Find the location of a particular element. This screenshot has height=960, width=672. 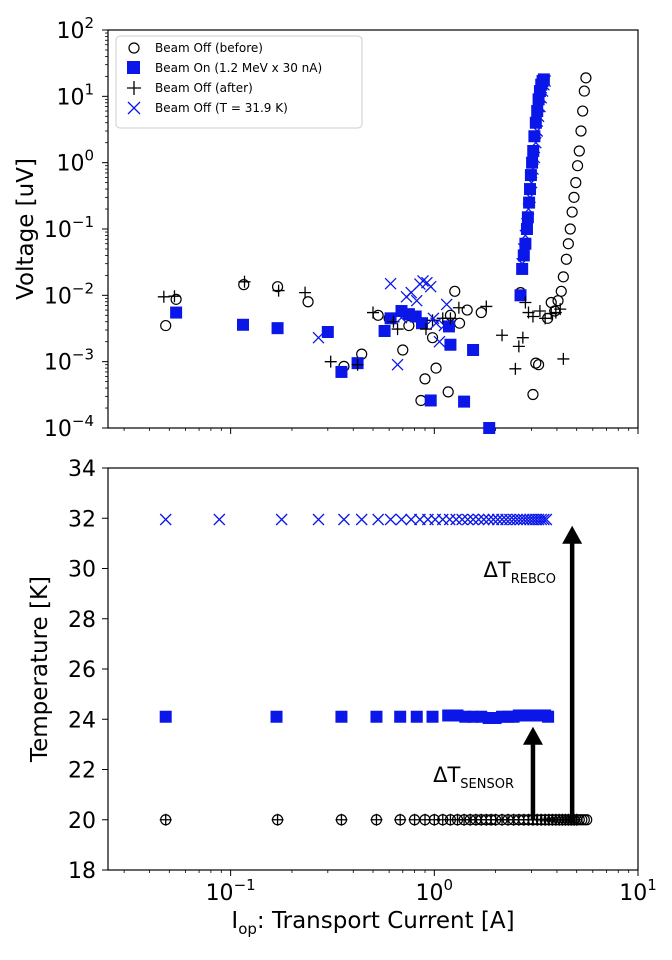

legend-box is located at coordinates (239, 82).